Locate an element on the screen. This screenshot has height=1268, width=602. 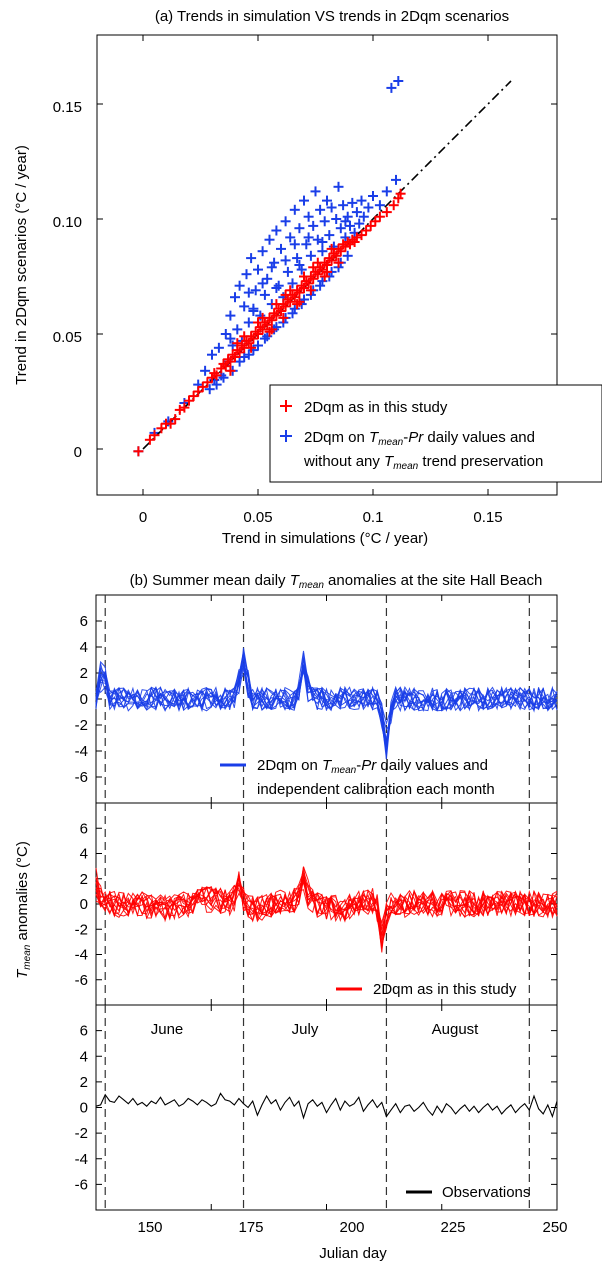
scatter-x-tick-label: 0.15 is located at coordinates (487, 517).